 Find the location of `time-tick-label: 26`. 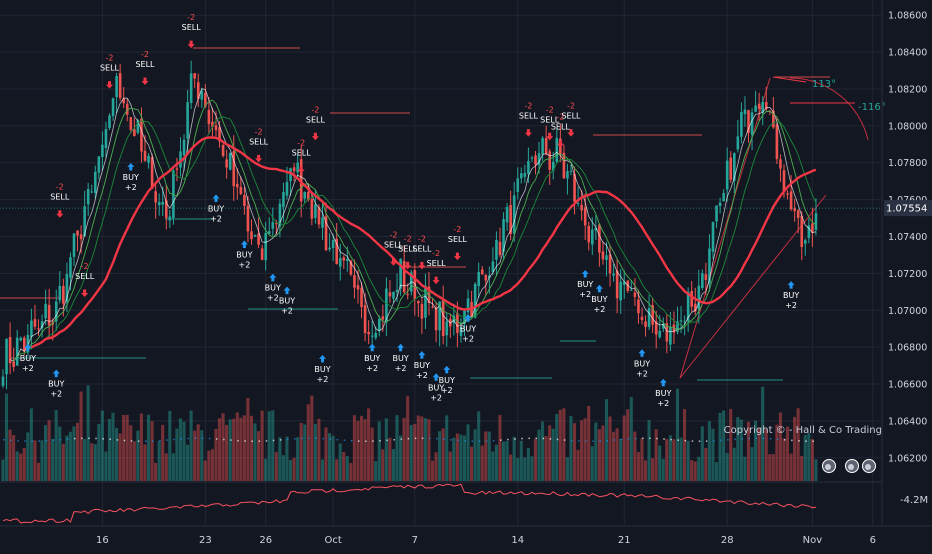

time-tick-label: 26 is located at coordinates (265, 540).